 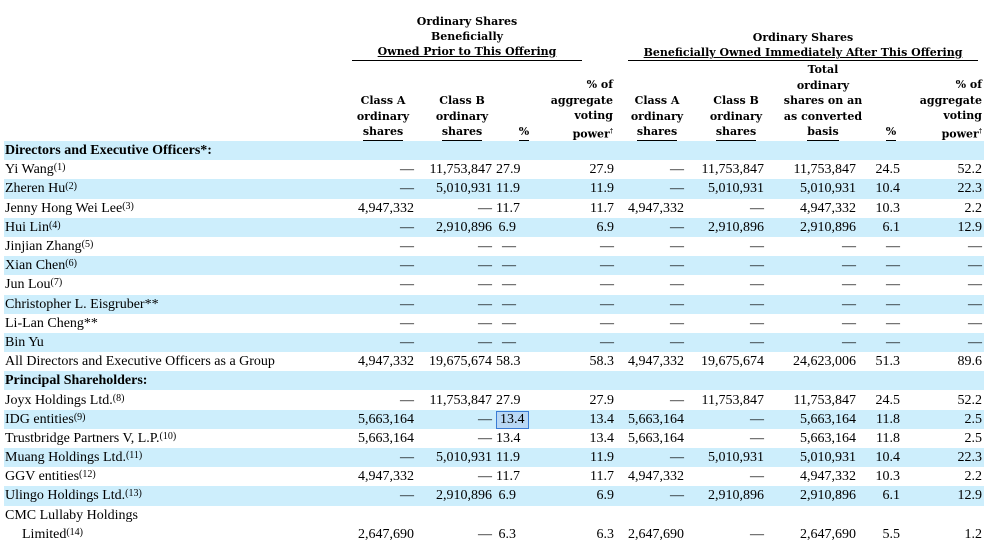 I want to click on cell-value: 1.2, so click(x=944, y=534).